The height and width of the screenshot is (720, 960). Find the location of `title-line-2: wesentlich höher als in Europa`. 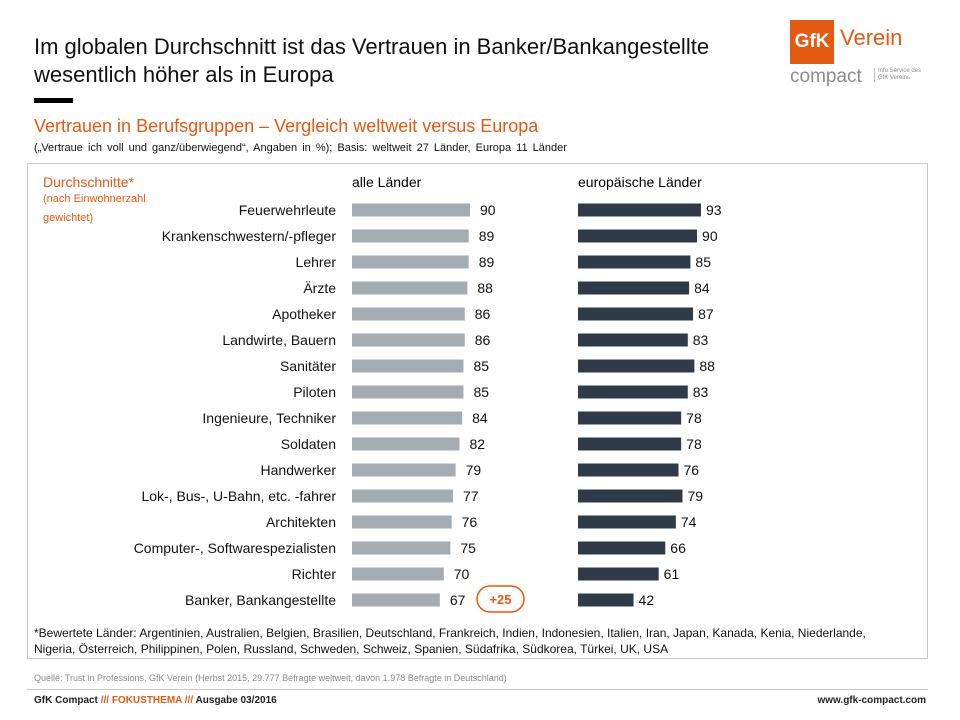

title-line-2: wesentlich höher als in Europa is located at coordinates (184, 74).